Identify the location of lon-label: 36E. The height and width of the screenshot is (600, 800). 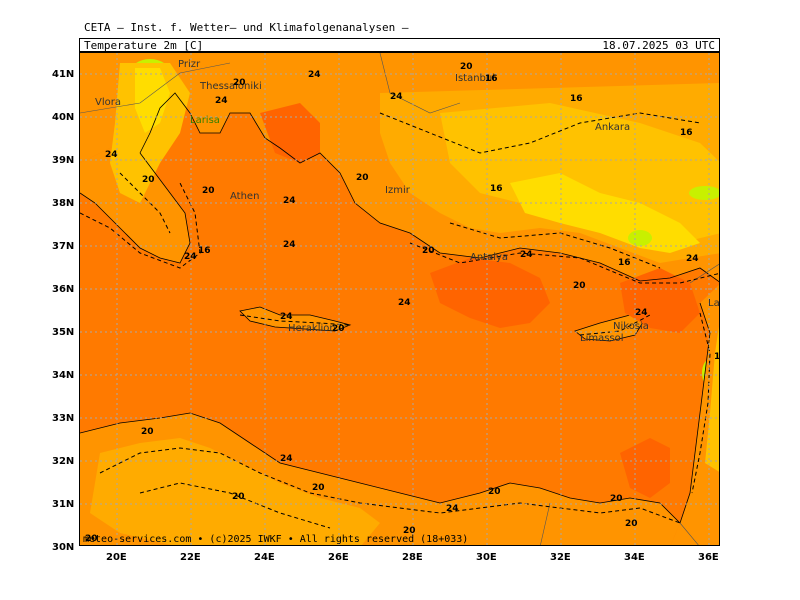
(708, 557).